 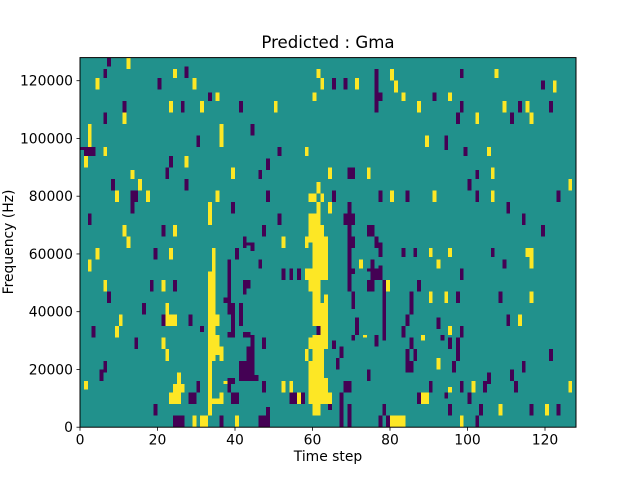 I want to click on y-tick-label: 60000, so click(x=51, y=255).